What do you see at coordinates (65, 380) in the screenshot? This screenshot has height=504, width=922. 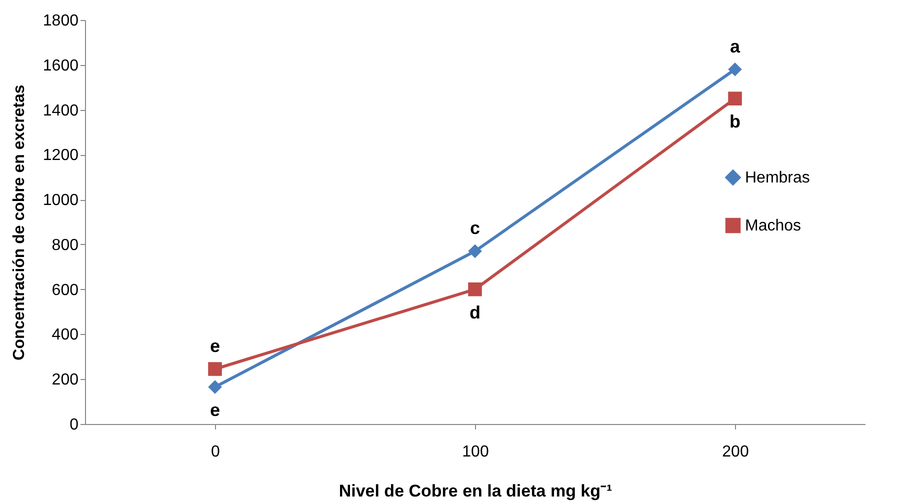 I see `y-tick-label: 200` at bounding box center [65, 380].